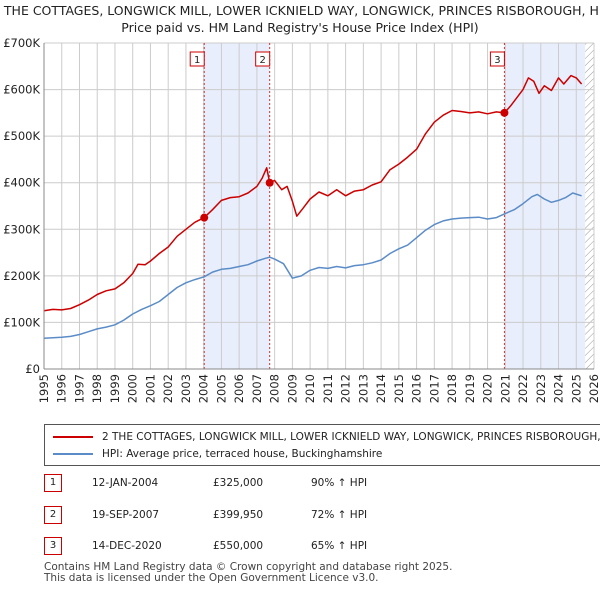 This screenshot has height=590, width=600. I want to click on sale-date: 14-DEC-2020, so click(127, 546).